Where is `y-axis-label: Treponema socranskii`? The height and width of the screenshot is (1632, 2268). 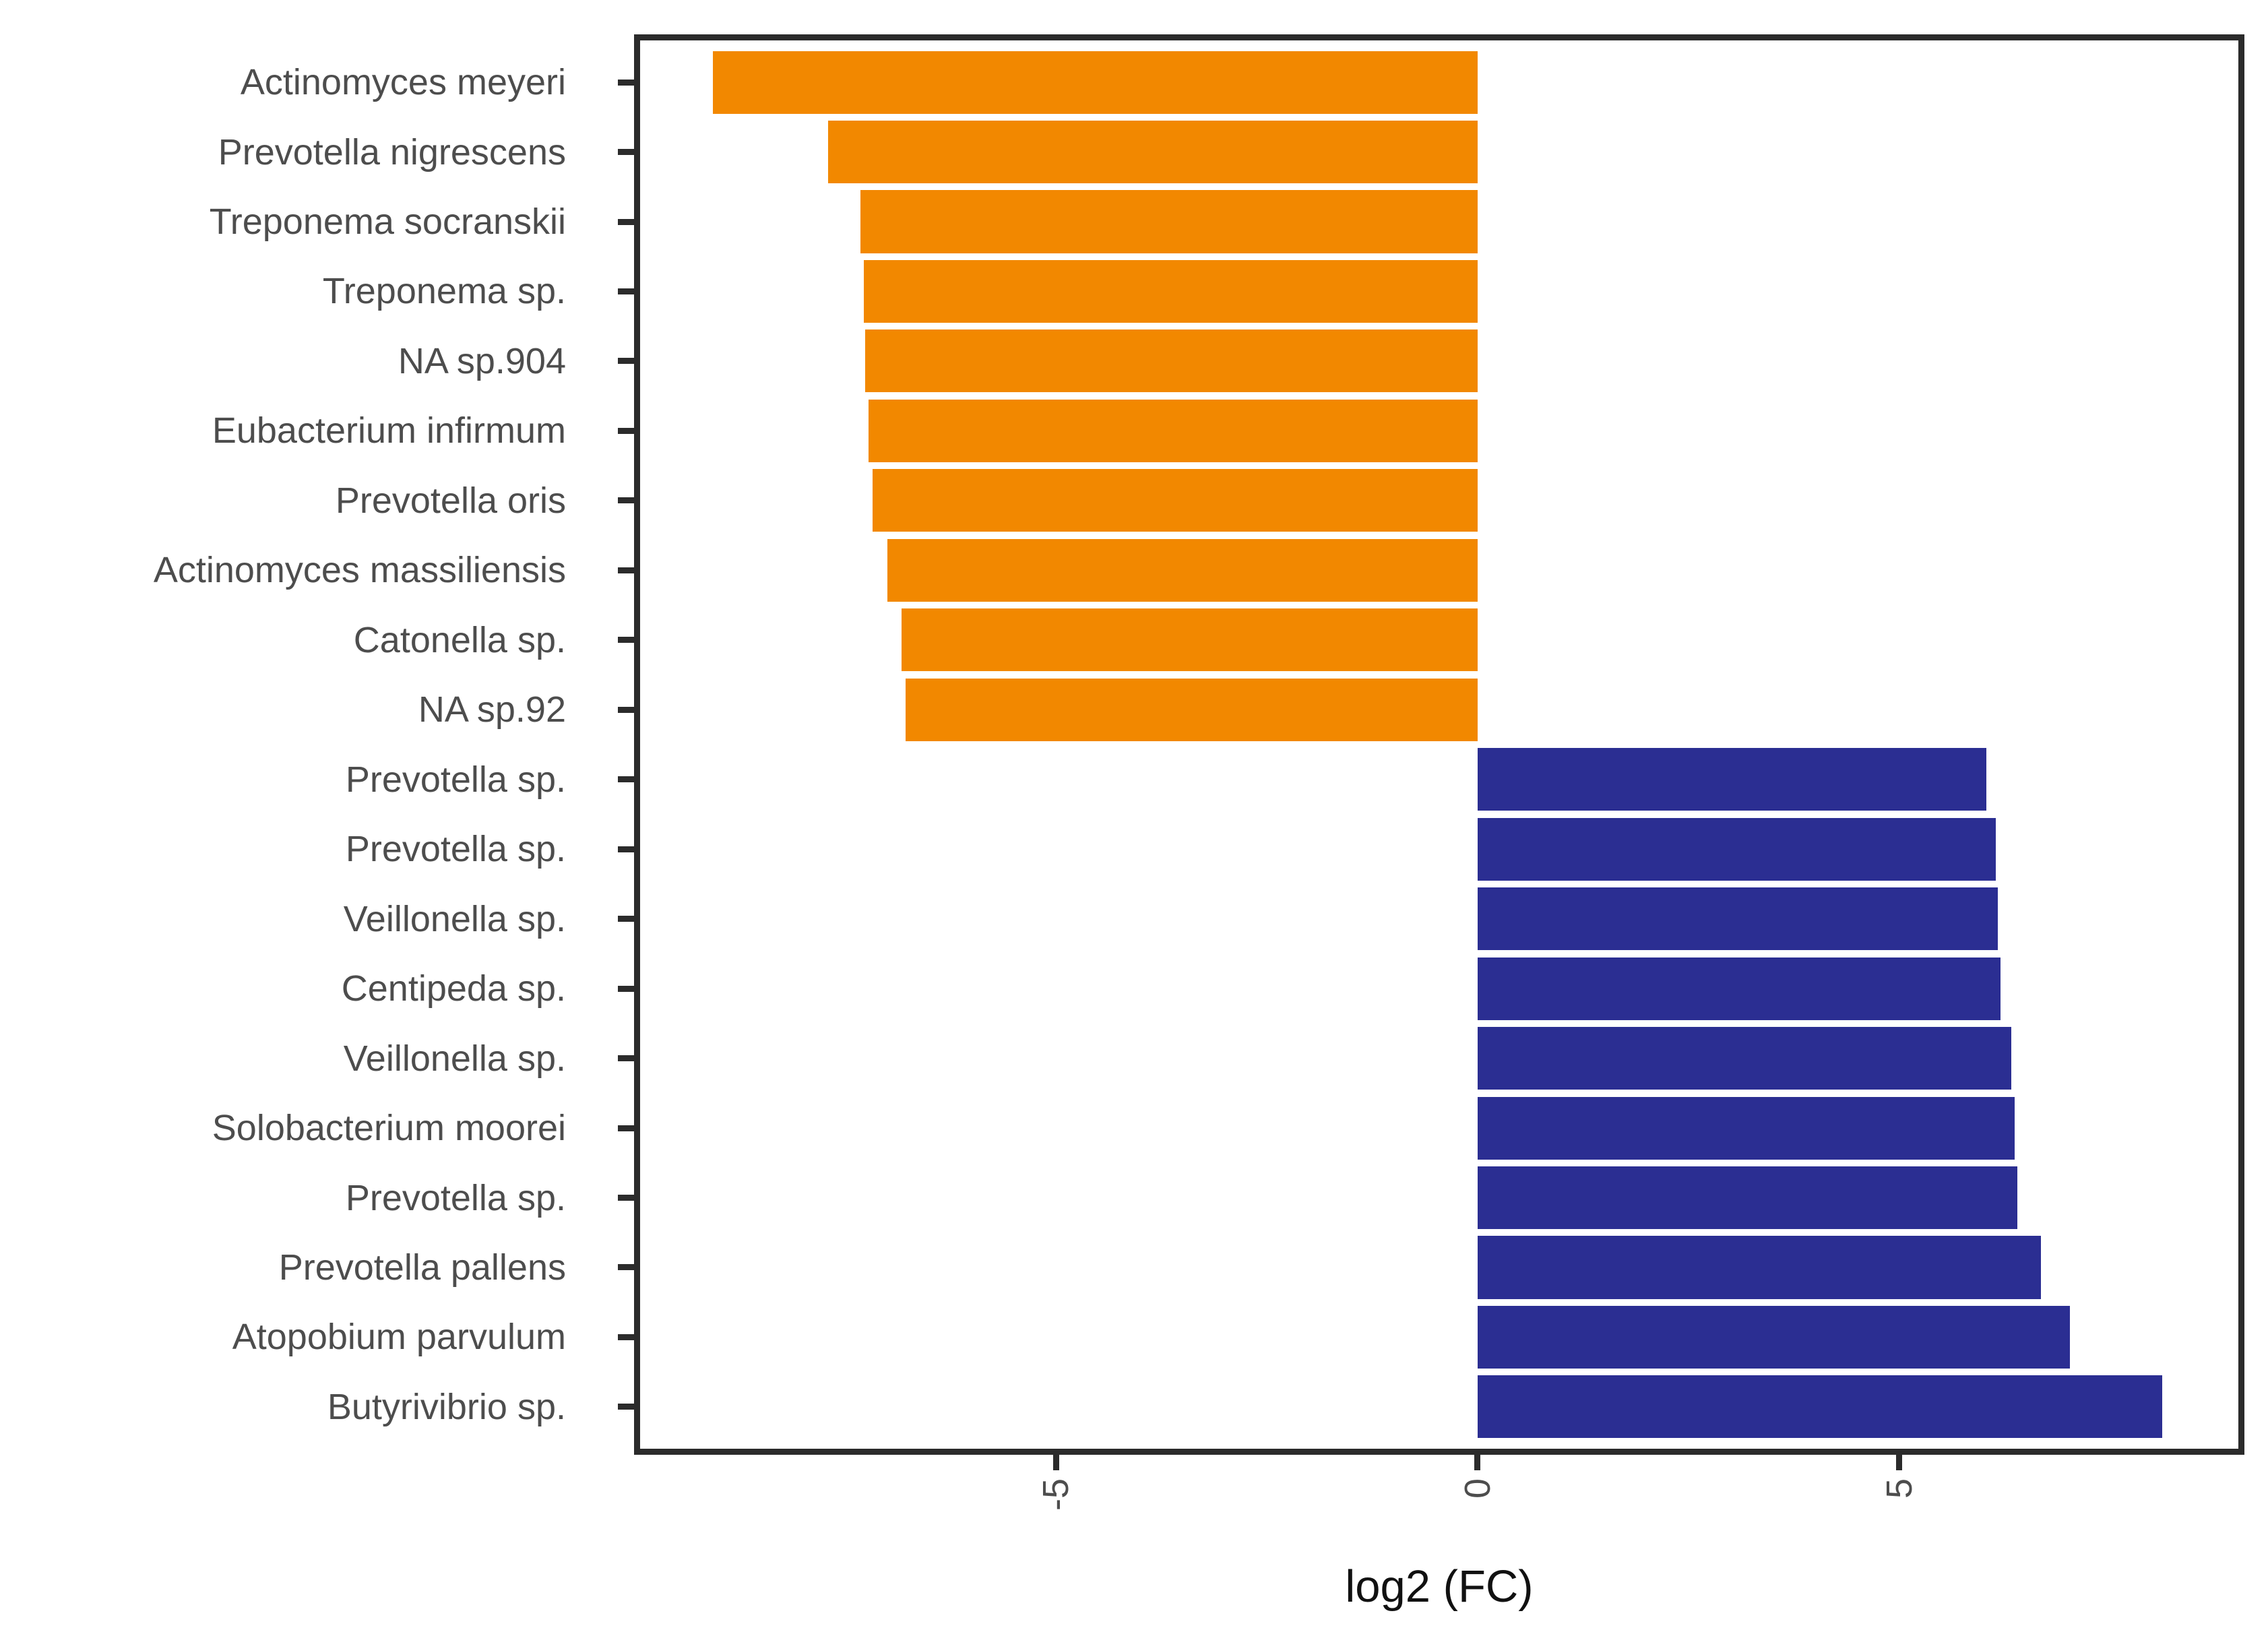 y-axis-label: Treponema socranskii is located at coordinates (388, 221).